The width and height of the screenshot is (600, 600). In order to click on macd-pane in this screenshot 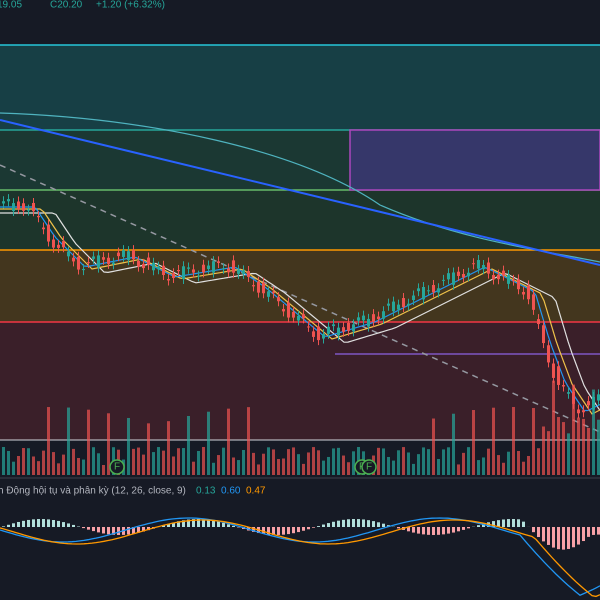, I will do `click(300, 557)`.